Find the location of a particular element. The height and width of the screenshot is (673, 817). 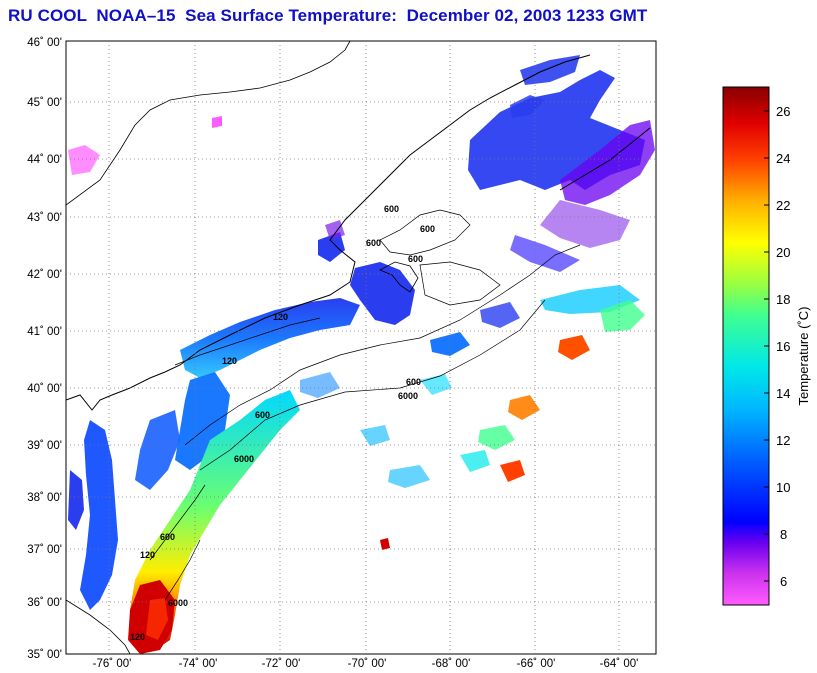

lon-tick-label: -72˚ 00' is located at coordinates (281, 664).